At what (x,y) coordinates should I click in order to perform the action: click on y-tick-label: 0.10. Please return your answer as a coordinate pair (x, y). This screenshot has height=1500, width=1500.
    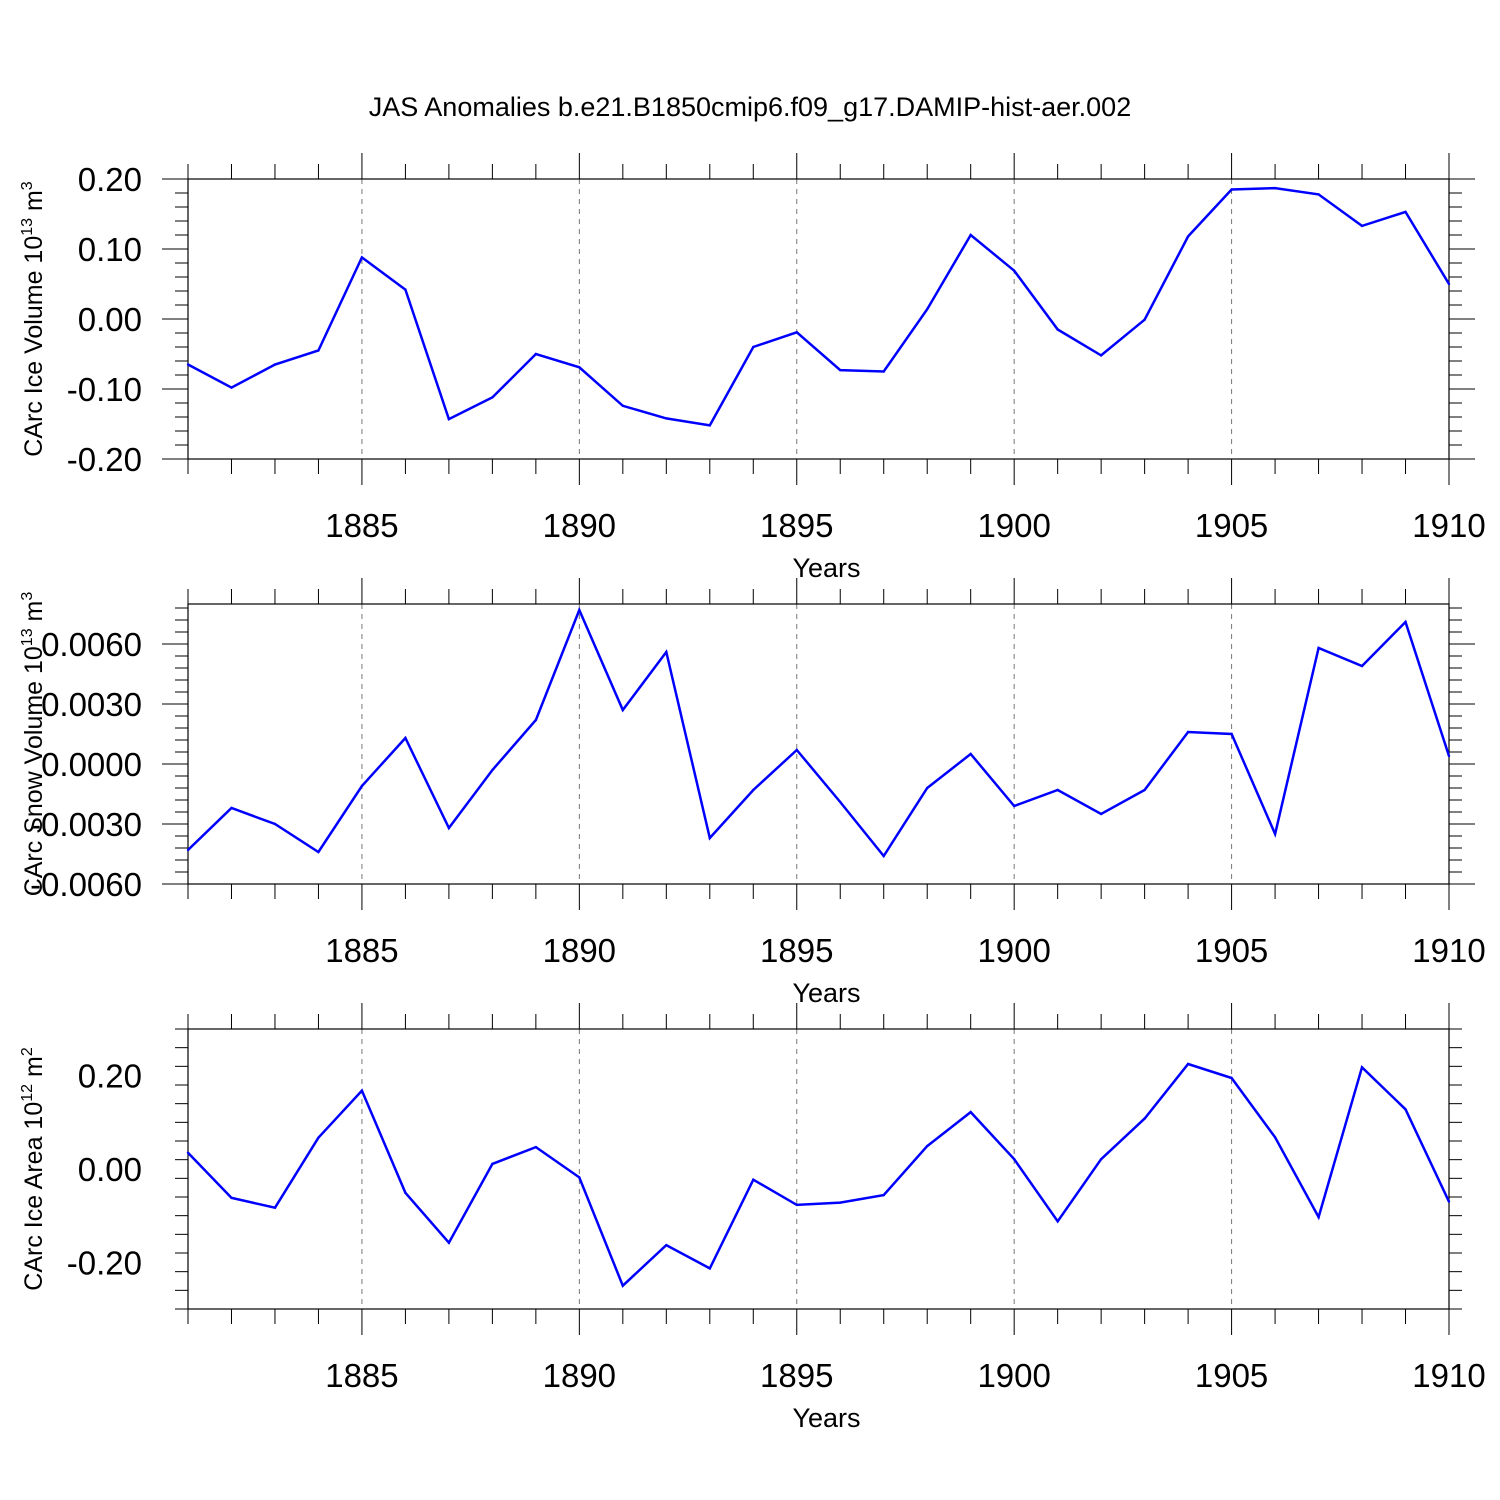
    Looking at the image, I should click on (110, 249).